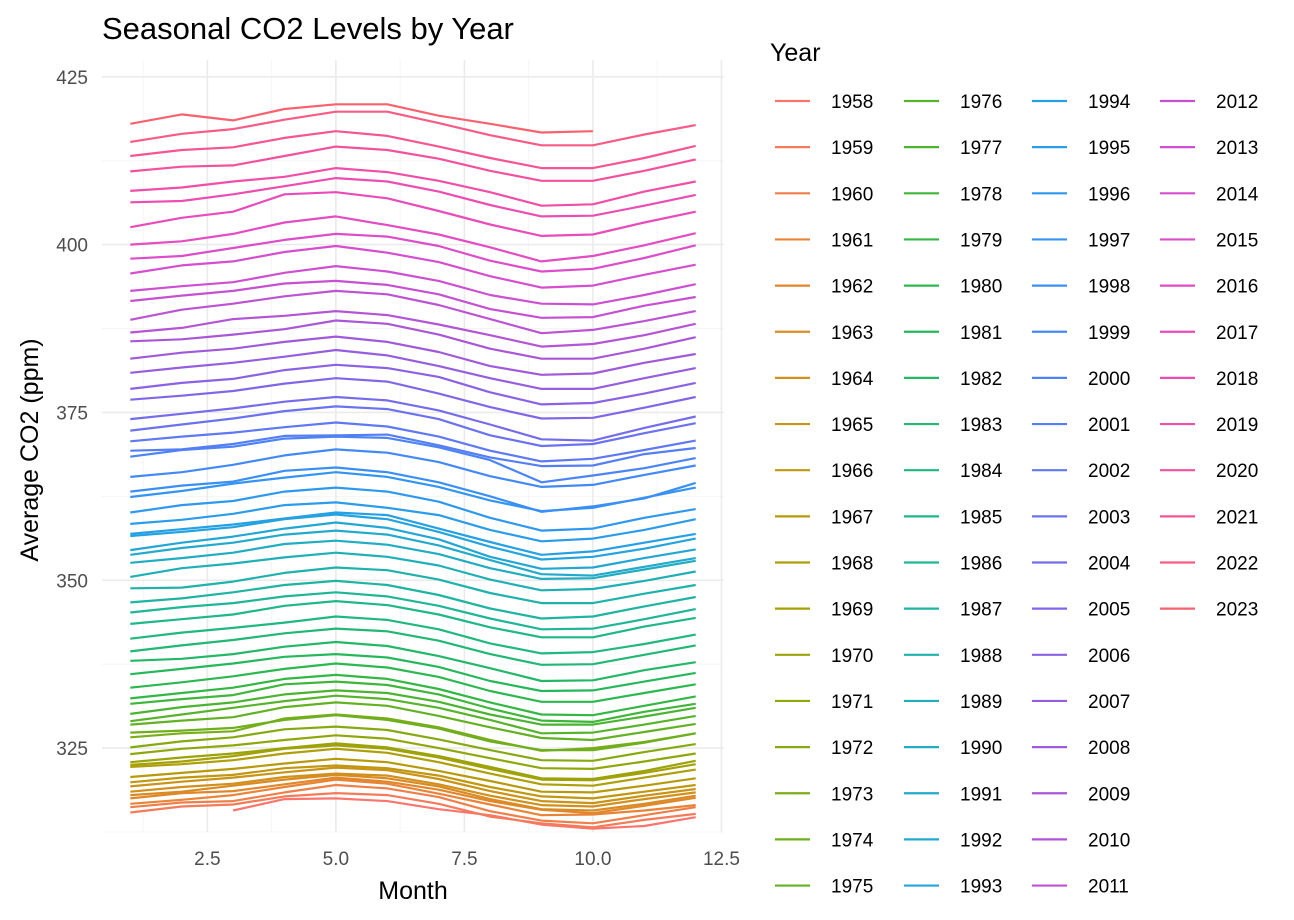 The width and height of the screenshot is (1294, 920). I want to click on series-line-1959, so click(413, 810).